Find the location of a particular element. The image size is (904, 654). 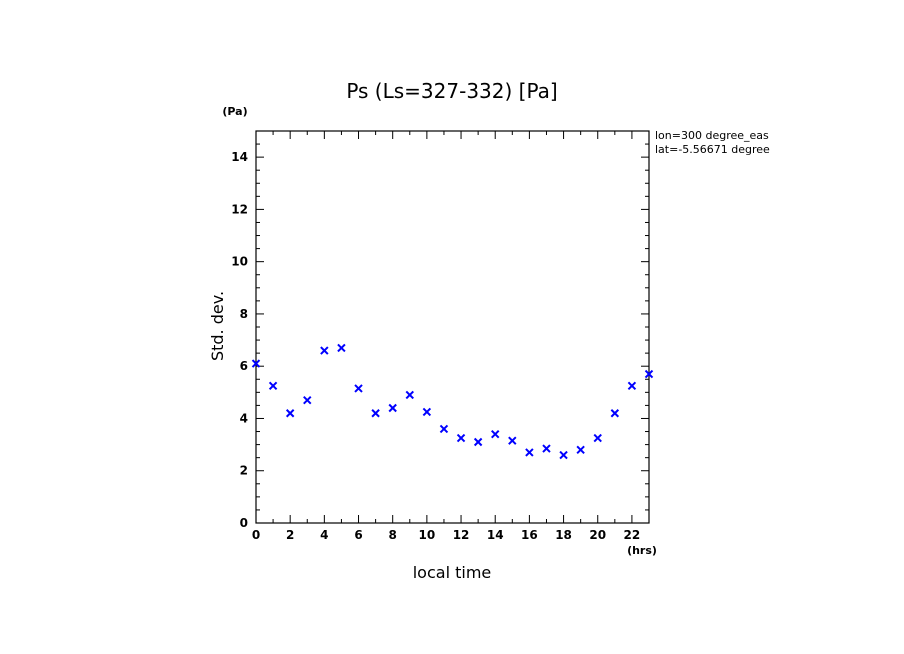

y-tick-label: 2 is located at coordinates (244, 471).